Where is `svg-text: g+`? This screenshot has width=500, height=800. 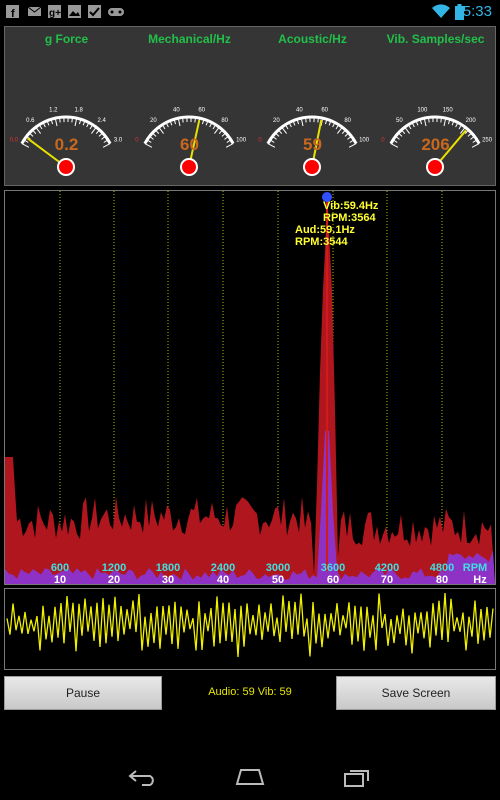 svg-text: g+ is located at coordinates (55, 13).